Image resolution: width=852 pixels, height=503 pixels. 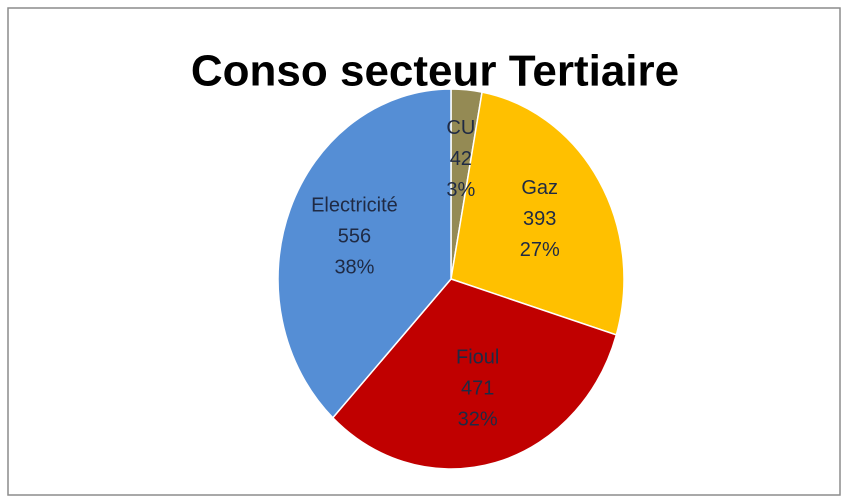 I want to click on slice-label-value: 42, so click(x=461, y=159).